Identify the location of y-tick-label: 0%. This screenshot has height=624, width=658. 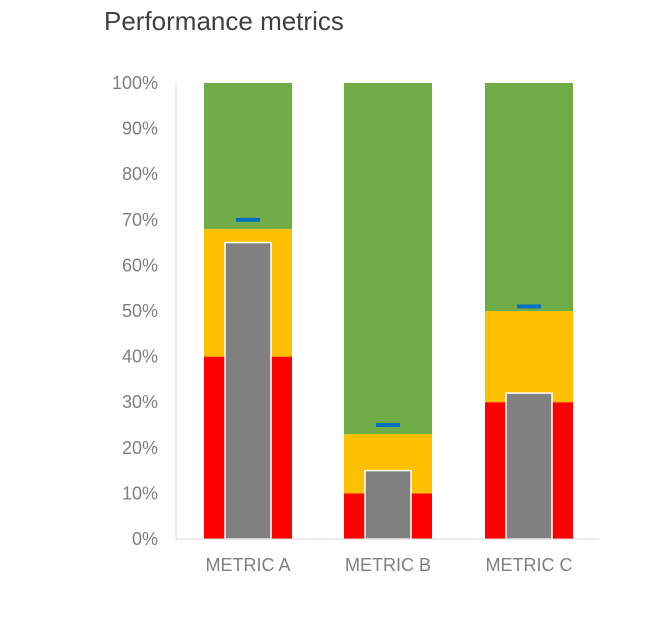
(145, 539).